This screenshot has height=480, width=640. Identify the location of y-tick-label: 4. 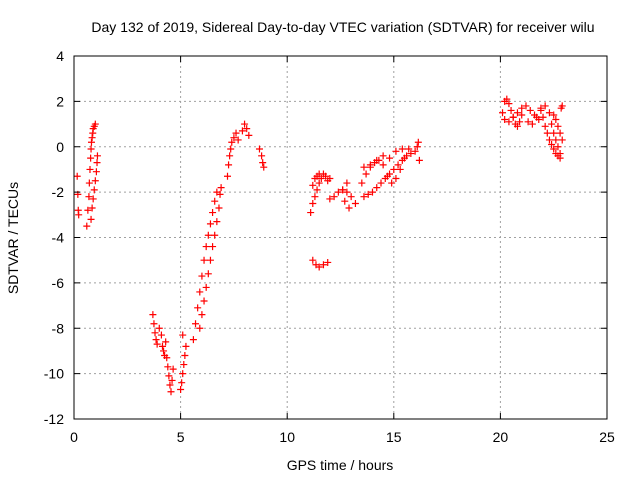
(60, 56).